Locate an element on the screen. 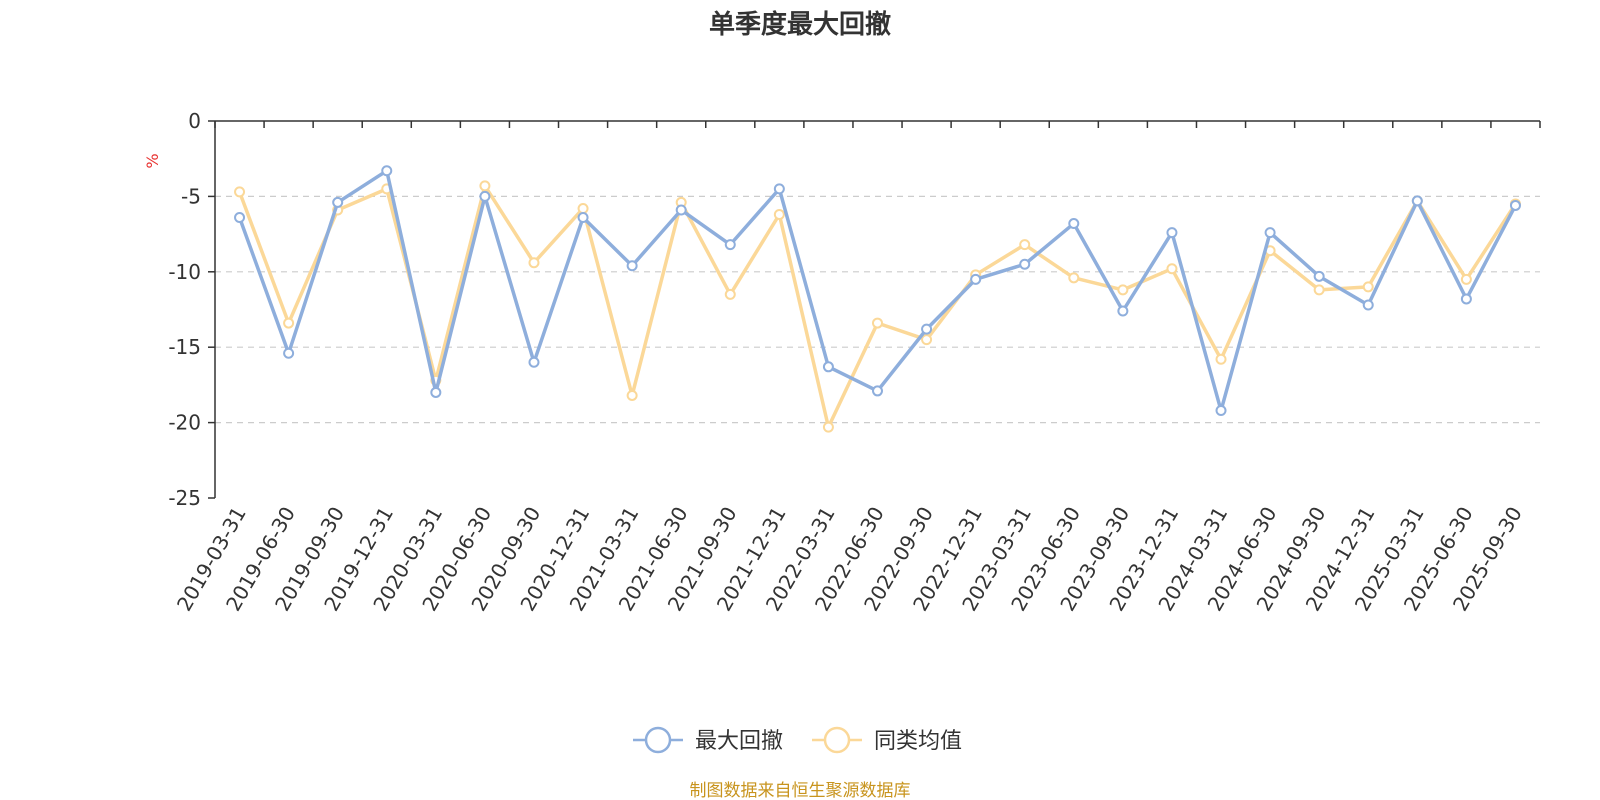 This screenshot has height=800, width=1600. y-axis-ticks: 0 -5 -10 -15 -20 -25 is located at coordinates (191, 309).